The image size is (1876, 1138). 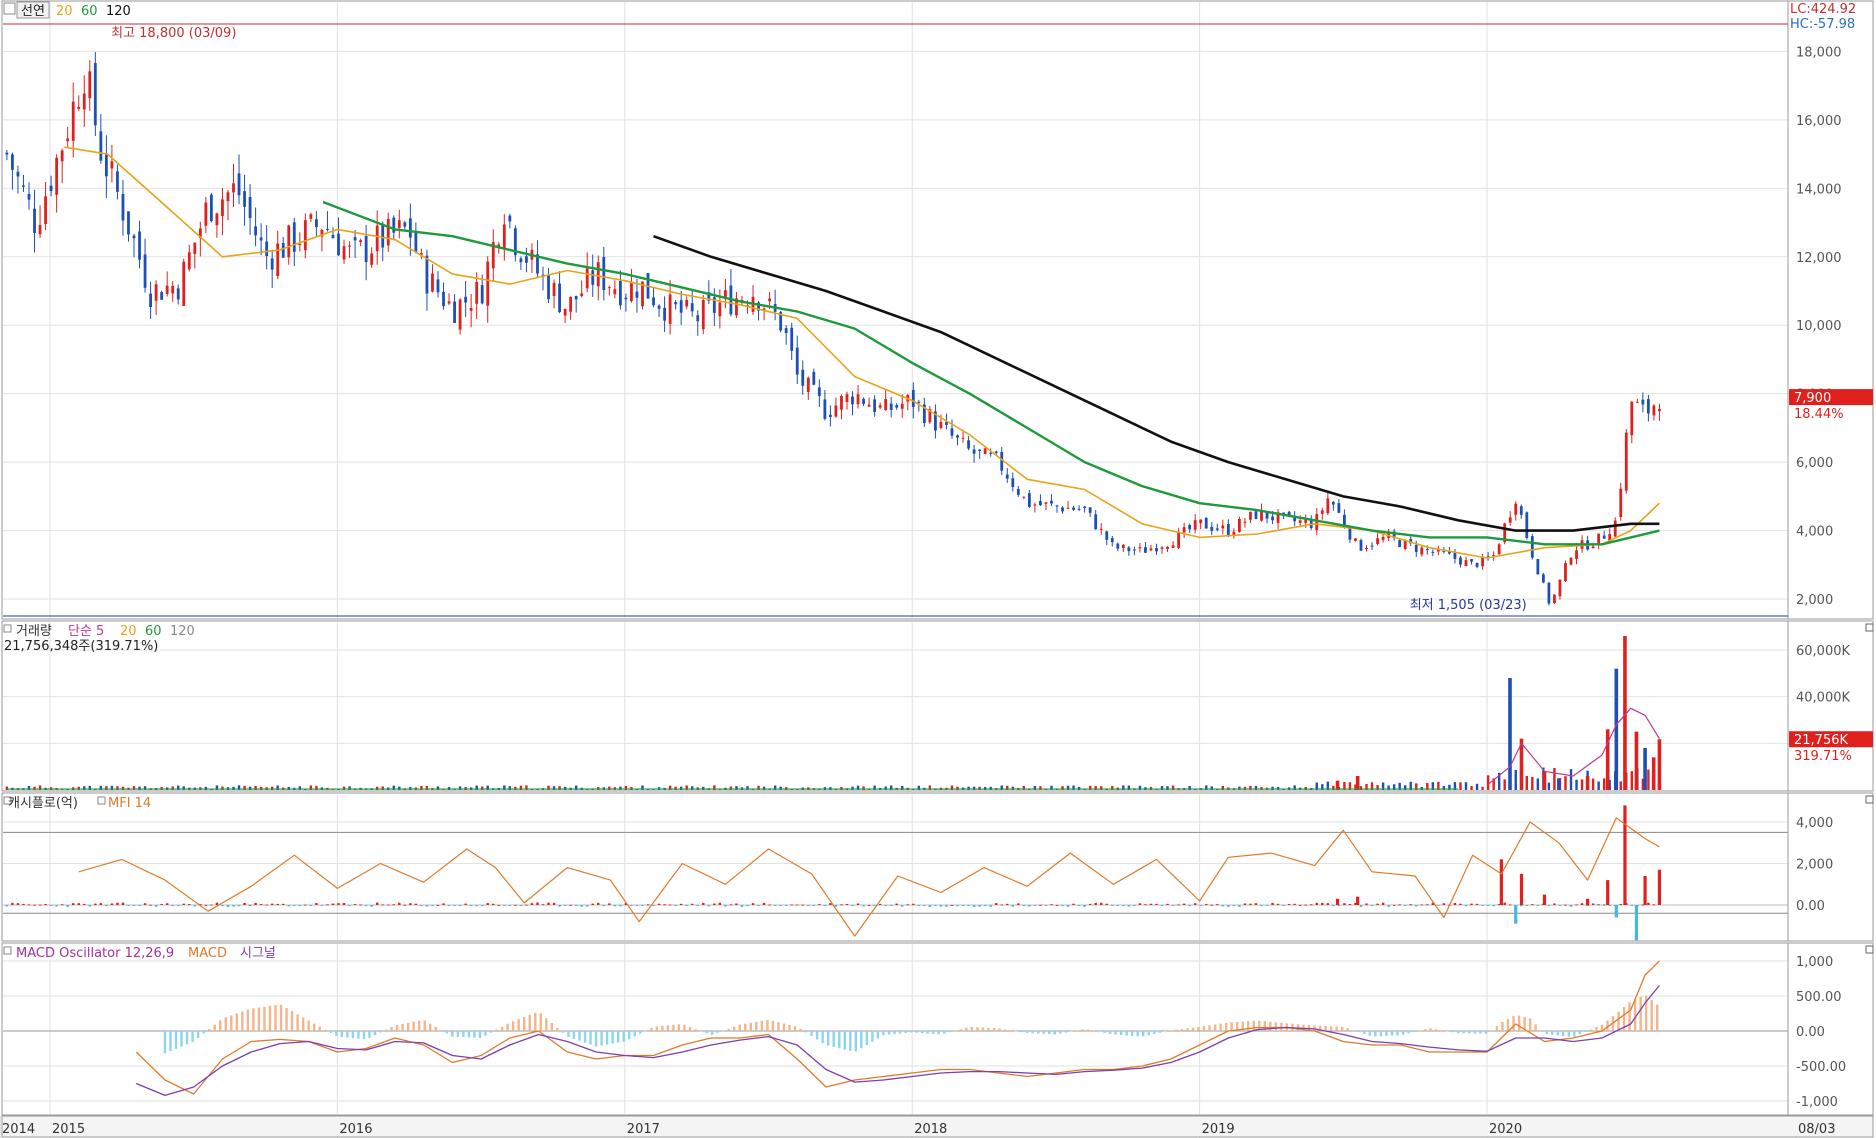 What do you see at coordinates (1821, 740) in the screenshot?
I see `volume-last-label: 21,756K` at bounding box center [1821, 740].